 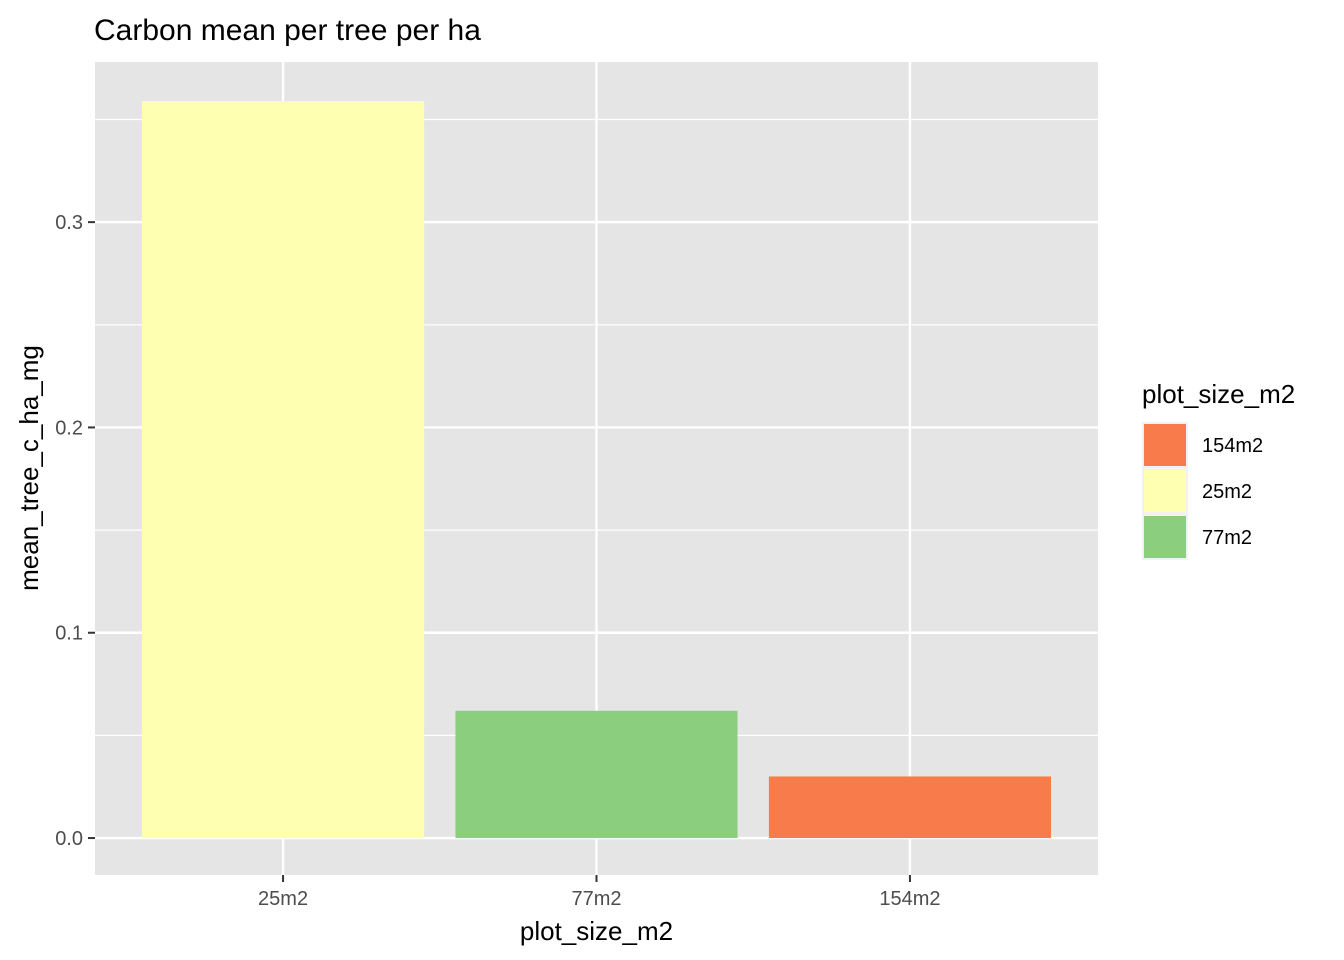 I want to click on y-tick-label: 0.0, so click(x=69, y=839).